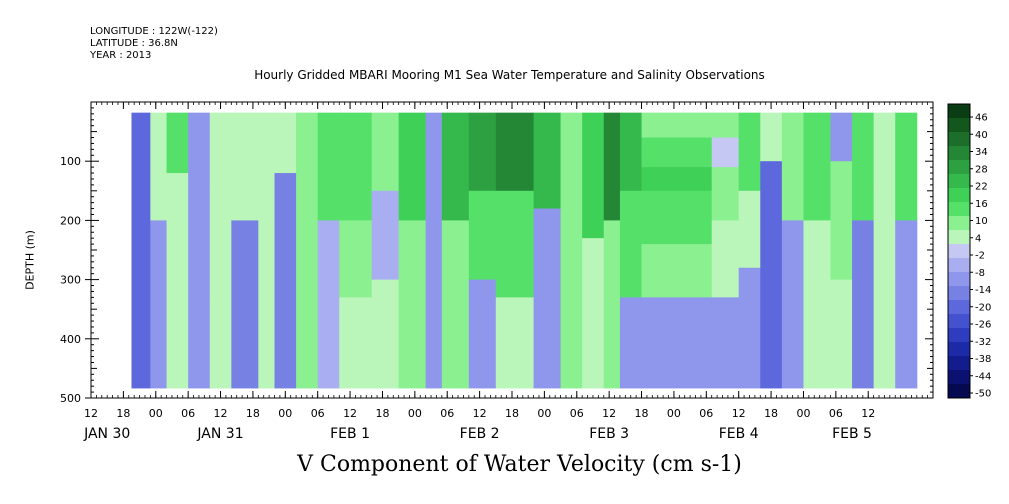 This screenshot has height=504, width=1009. I want to click on colorbar-label: 4, so click(978, 238).